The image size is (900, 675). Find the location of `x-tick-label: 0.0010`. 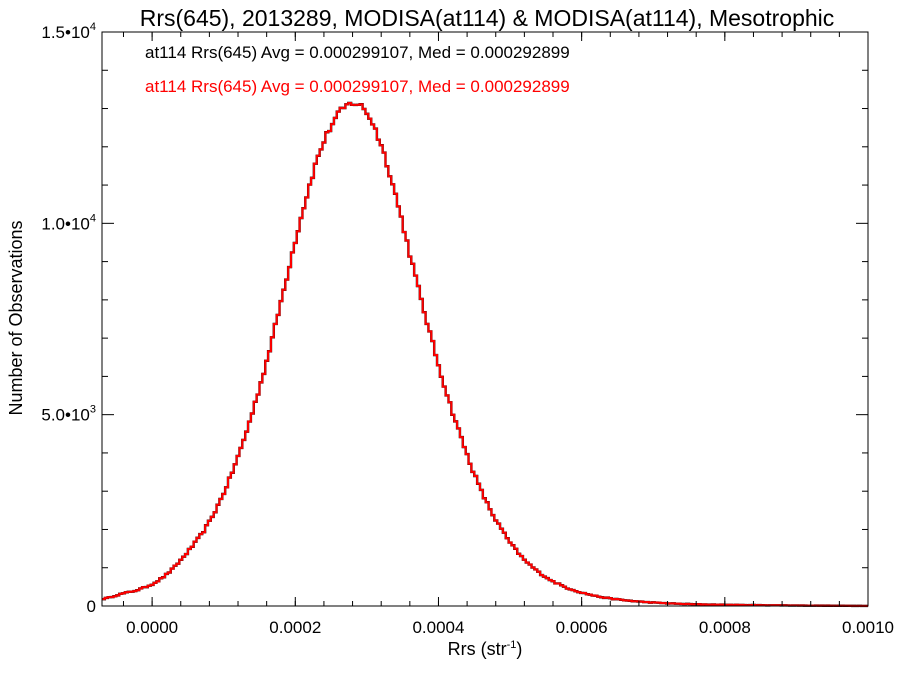

x-tick-label: 0.0010 is located at coordinates (868, 627).